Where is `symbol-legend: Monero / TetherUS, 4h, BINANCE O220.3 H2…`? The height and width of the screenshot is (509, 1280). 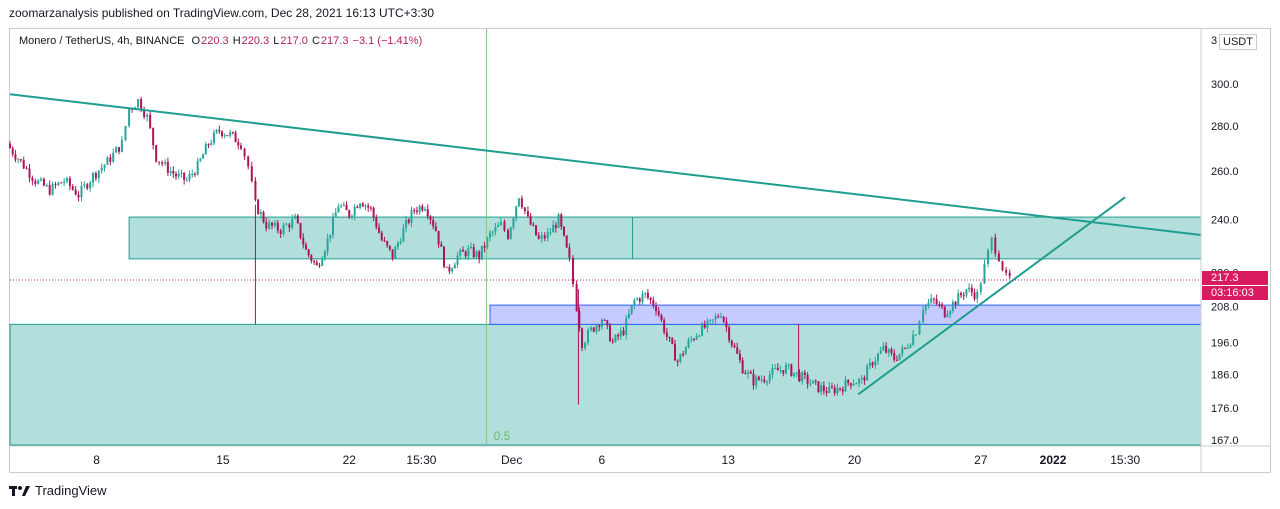 symbol-legend: Monero / TetherUS, 4h, BINANCE O220.3 H2… is located at coordinates (221, 41).